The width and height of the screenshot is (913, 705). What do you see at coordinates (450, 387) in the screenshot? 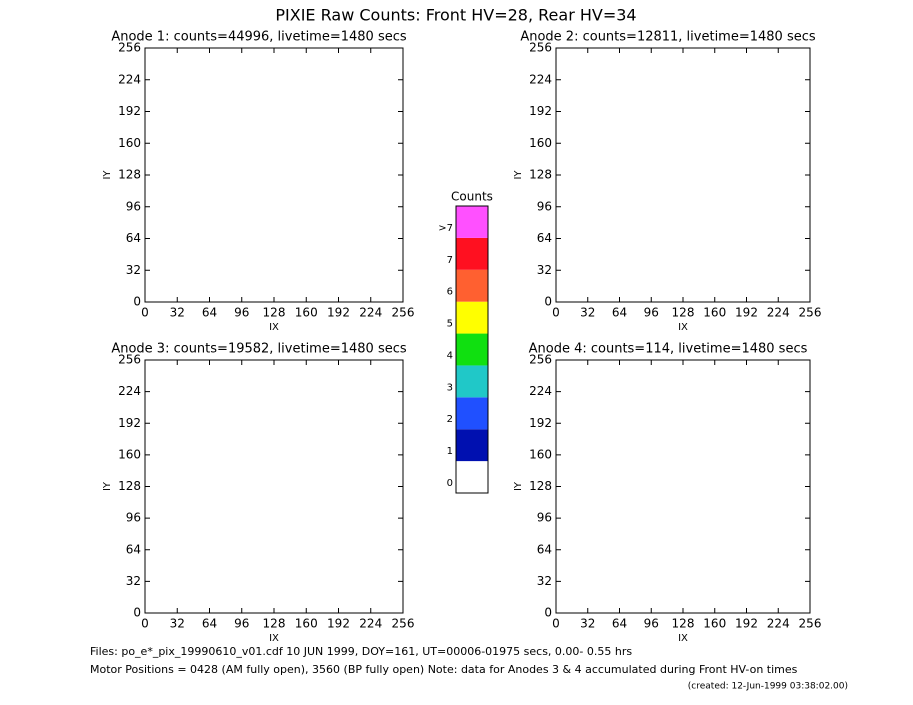
I see `colorbar-label: 3` at bounding box center [450, 387].